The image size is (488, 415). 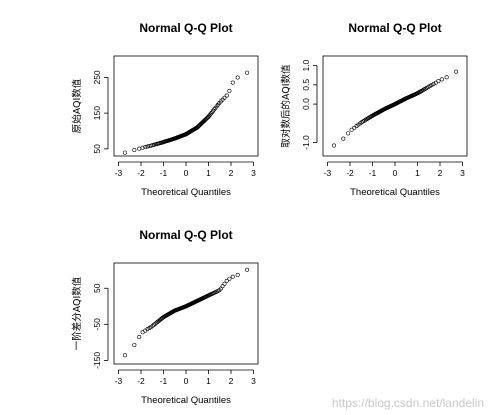 I want to click on y-tick-label: 150, so click(x=97, y=113).